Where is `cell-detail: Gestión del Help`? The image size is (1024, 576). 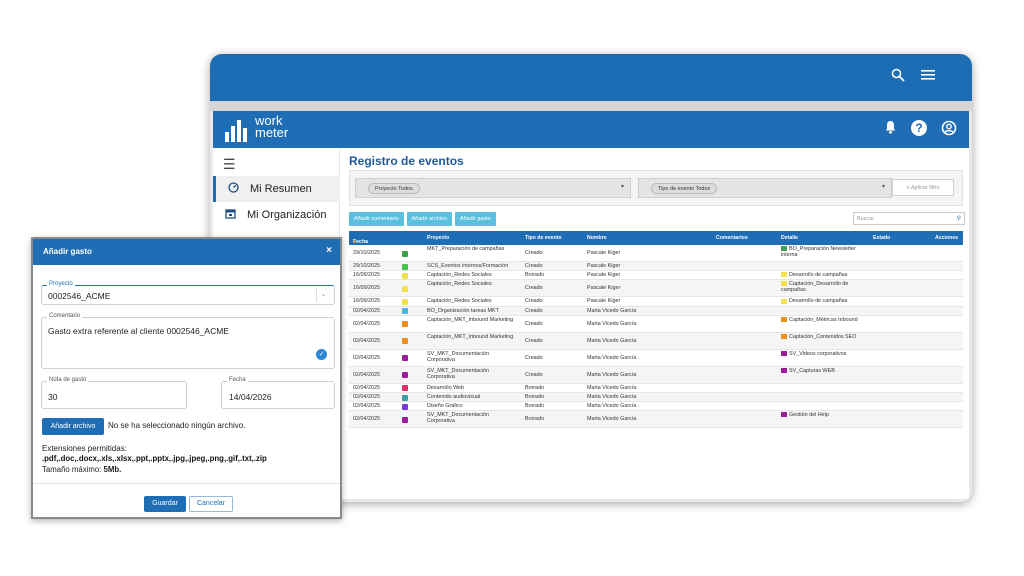 cell-detail: Gestión del Help is located at coordinates (824, 415).